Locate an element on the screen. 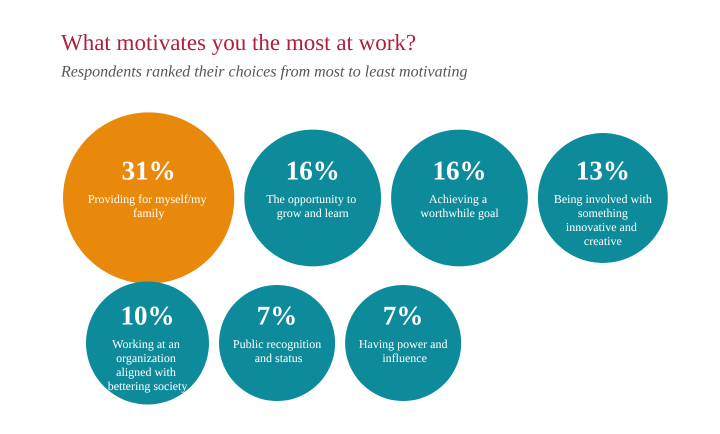 The height and width of the screenshot is (434, 720). data-label: 10% is located at coordinates (147, 315).